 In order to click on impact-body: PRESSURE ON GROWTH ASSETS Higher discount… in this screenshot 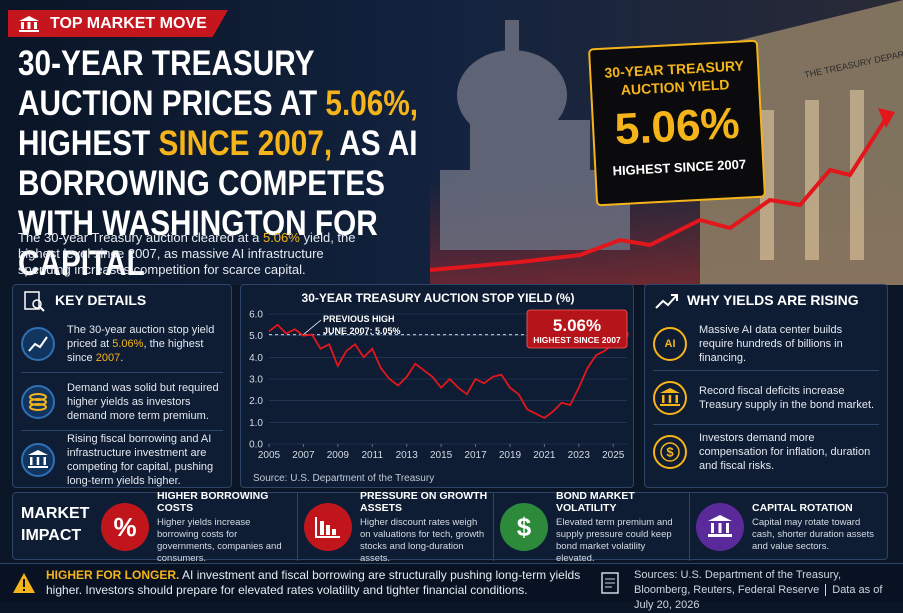, I will do `click(424, 527)`.